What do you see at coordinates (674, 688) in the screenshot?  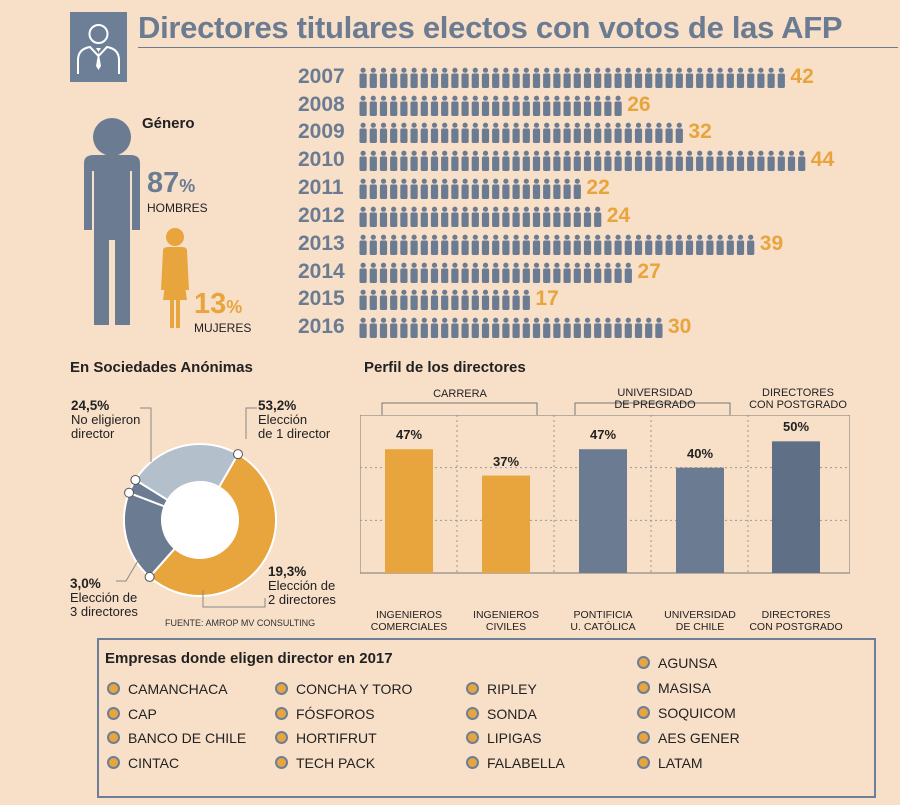 I see `company-item: MASISA` at bounding box center [674, 688].